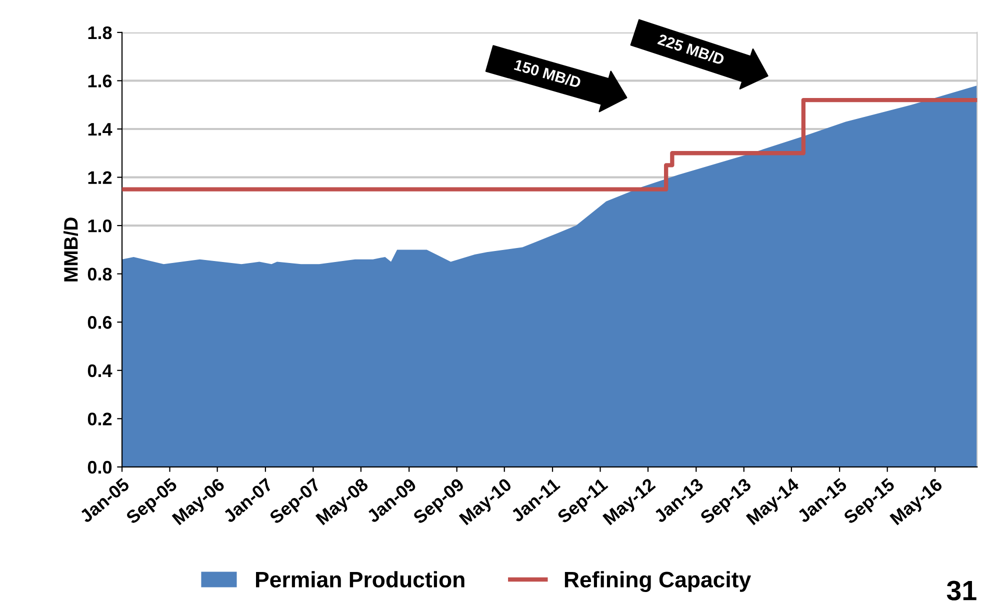 The image size is (992, 612). I want to click on y-tick-label: 1.0, so click(100, 225).